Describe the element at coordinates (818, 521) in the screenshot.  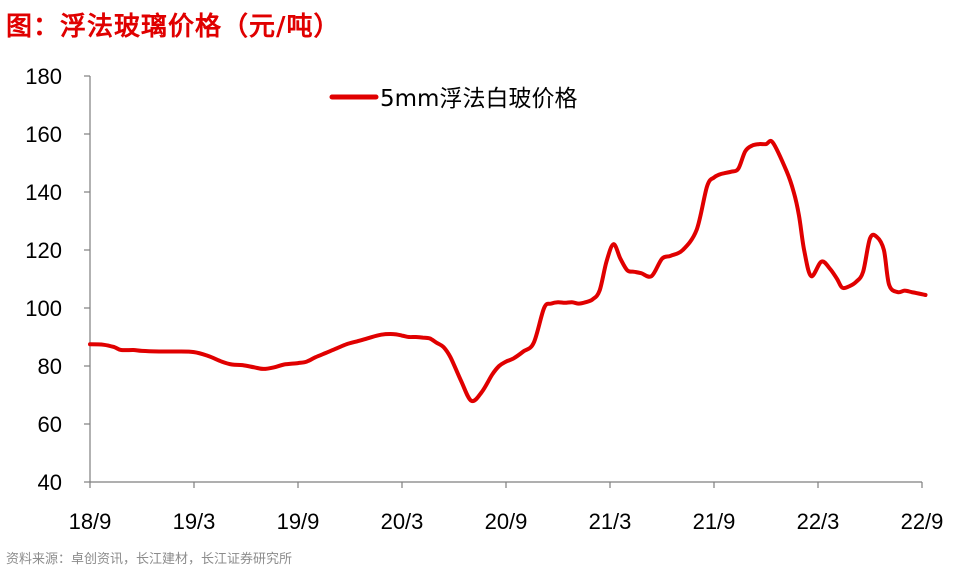
I see `x-tick-label: 22/3` at that location.